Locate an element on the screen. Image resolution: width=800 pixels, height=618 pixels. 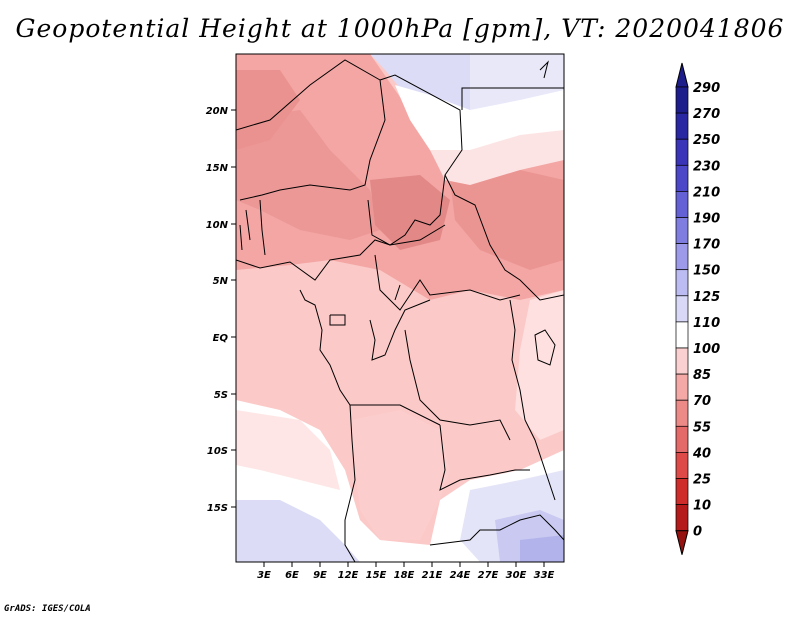
lon-label: 30E is located at coordinates (516, 575).